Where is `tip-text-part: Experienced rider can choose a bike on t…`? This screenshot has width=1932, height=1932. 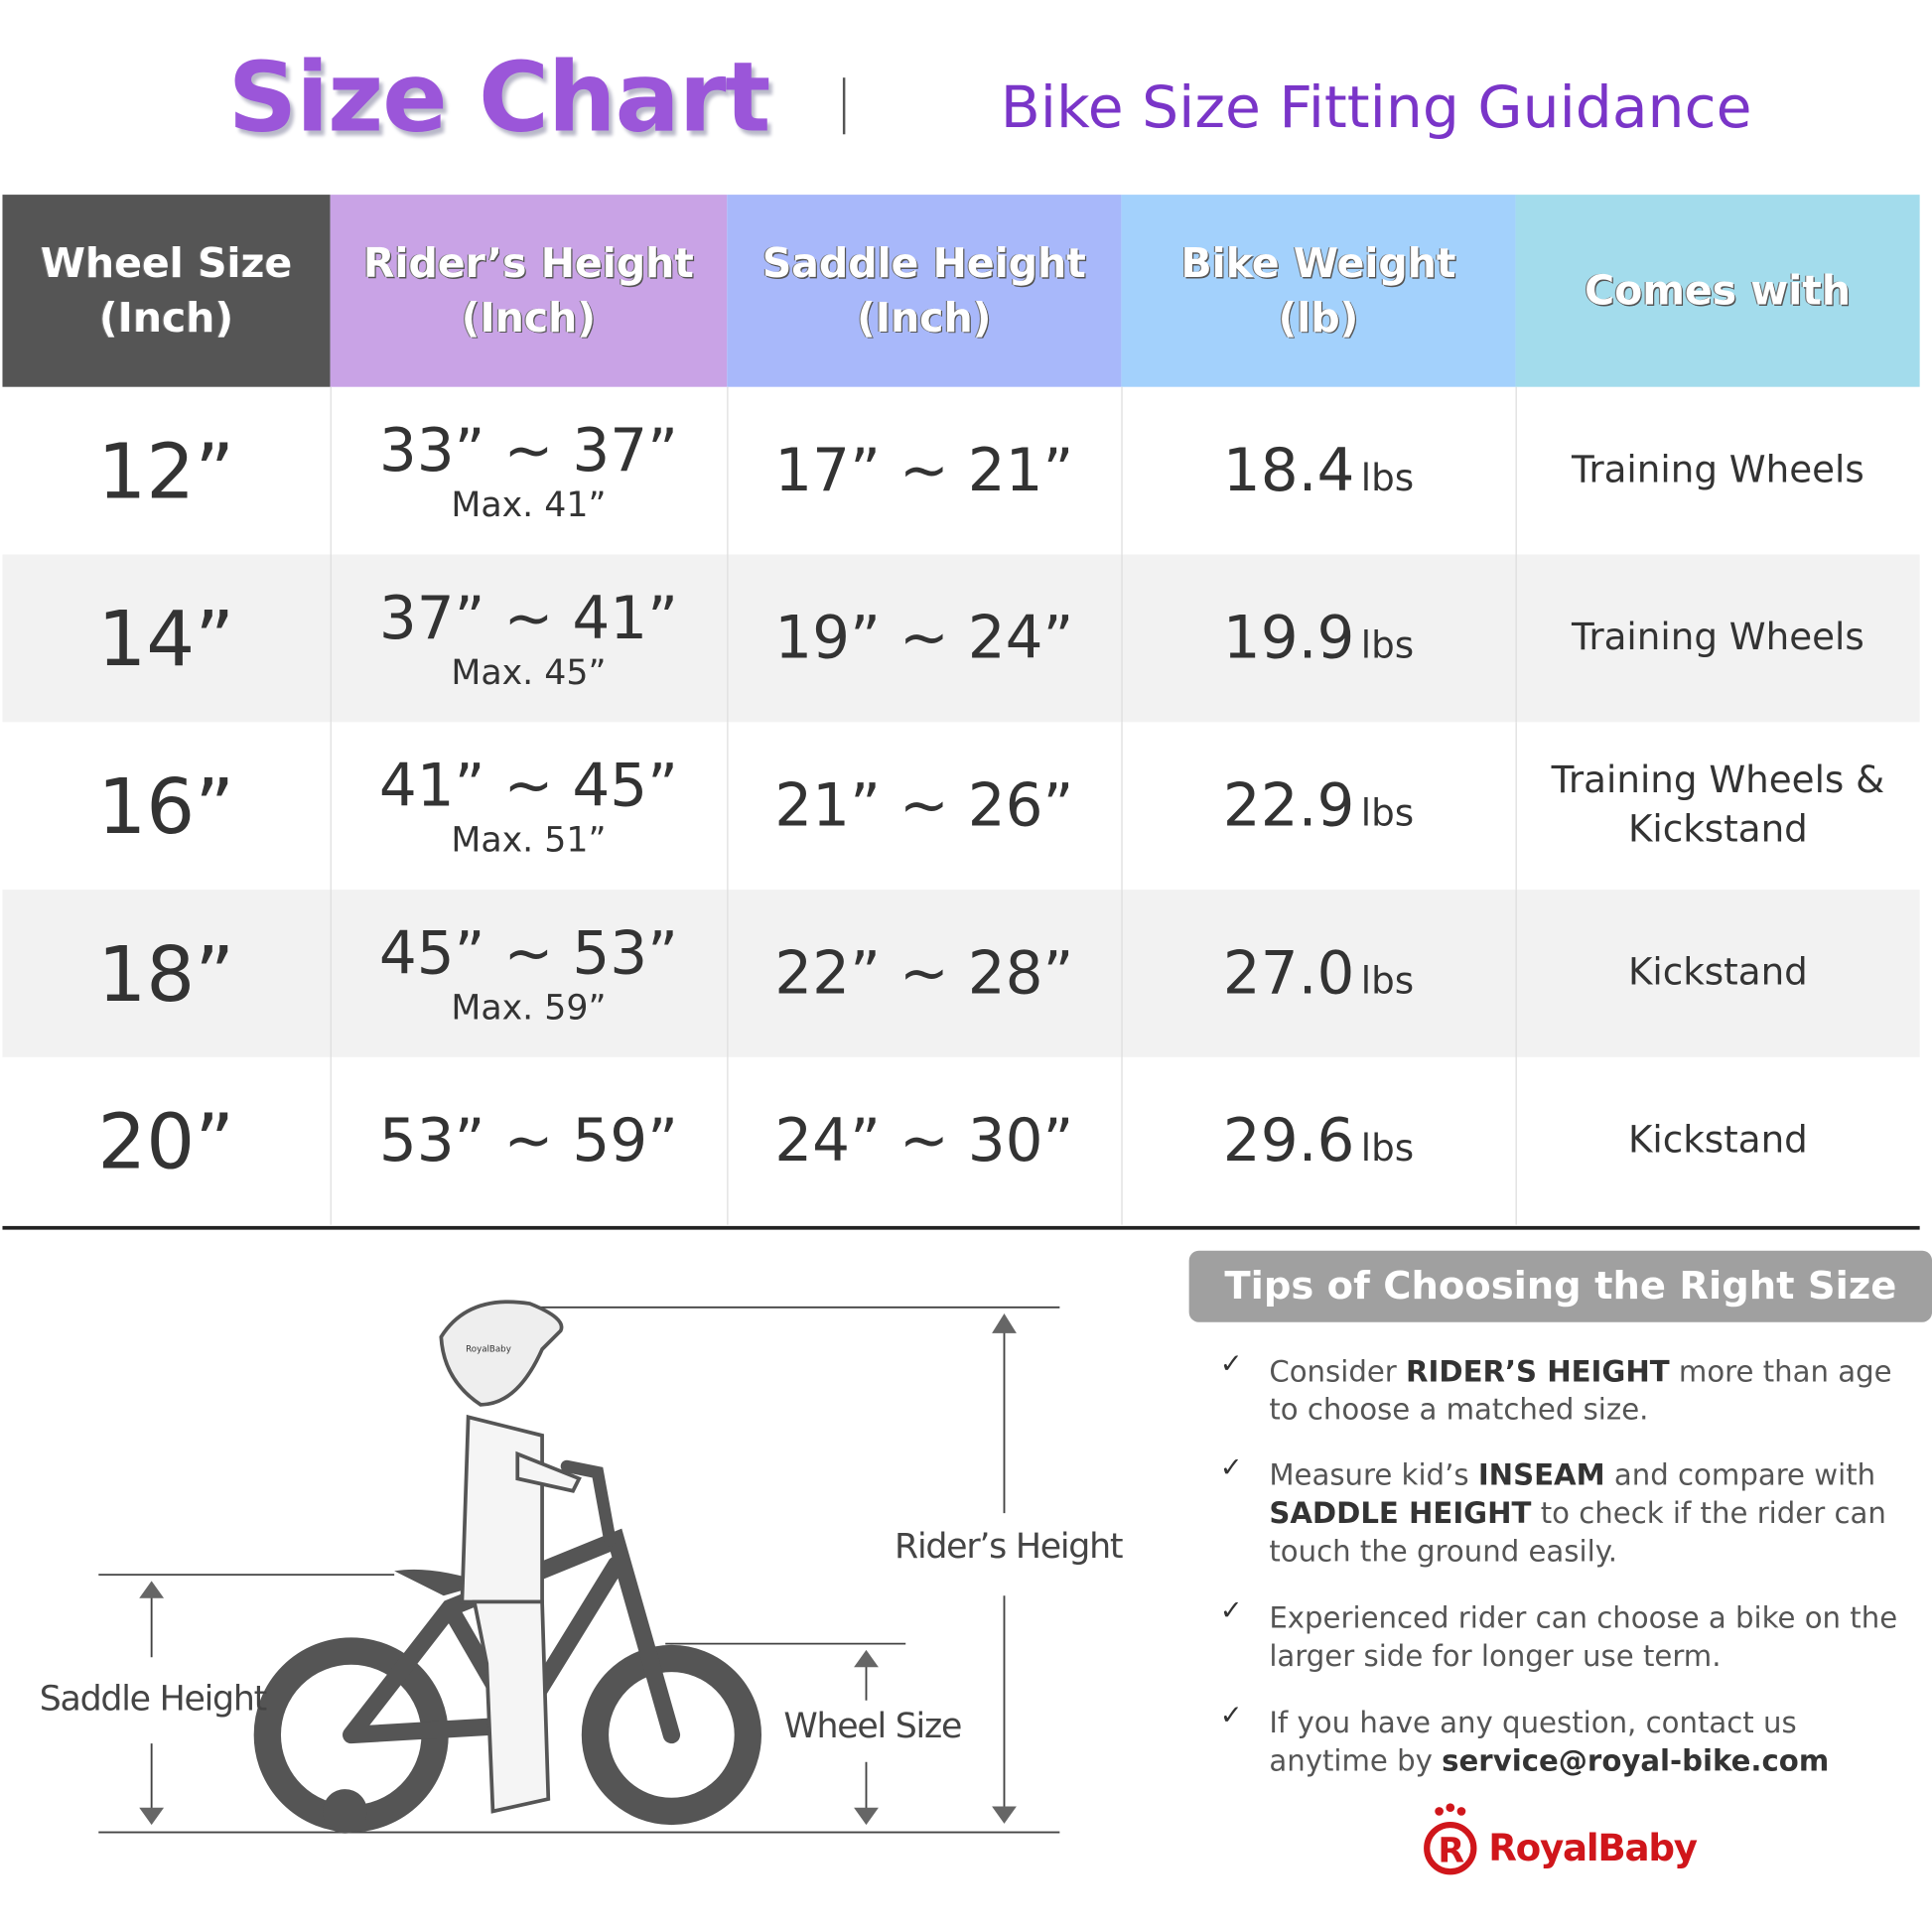 tip-text-part: Experienced rider can choose a bike on t… is located at coordinates (1584, 1637).